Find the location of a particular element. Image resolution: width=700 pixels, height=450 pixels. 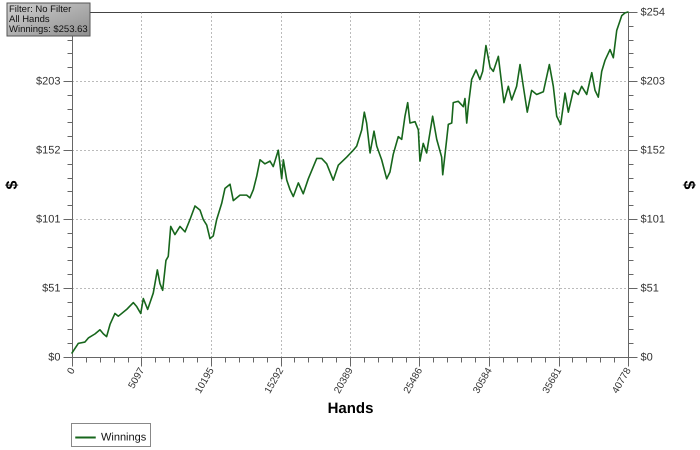

y-tick-label: $152 is located at coordinates (48, 150).